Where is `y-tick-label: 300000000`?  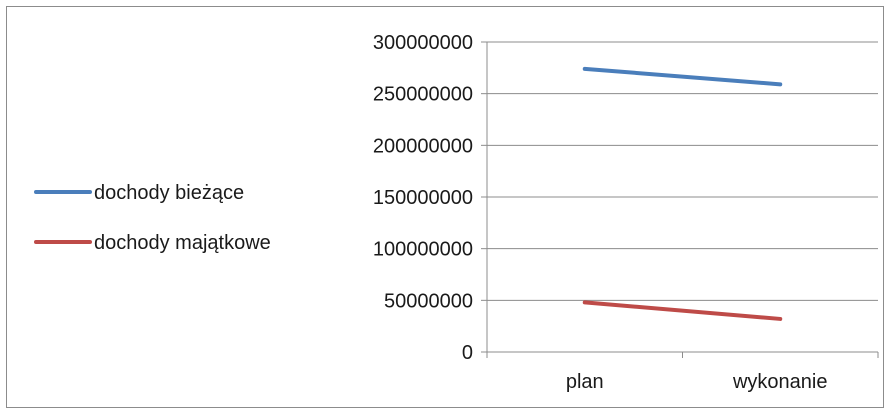
y-tick-label: 300000000 is located at coordinates (423, 43).